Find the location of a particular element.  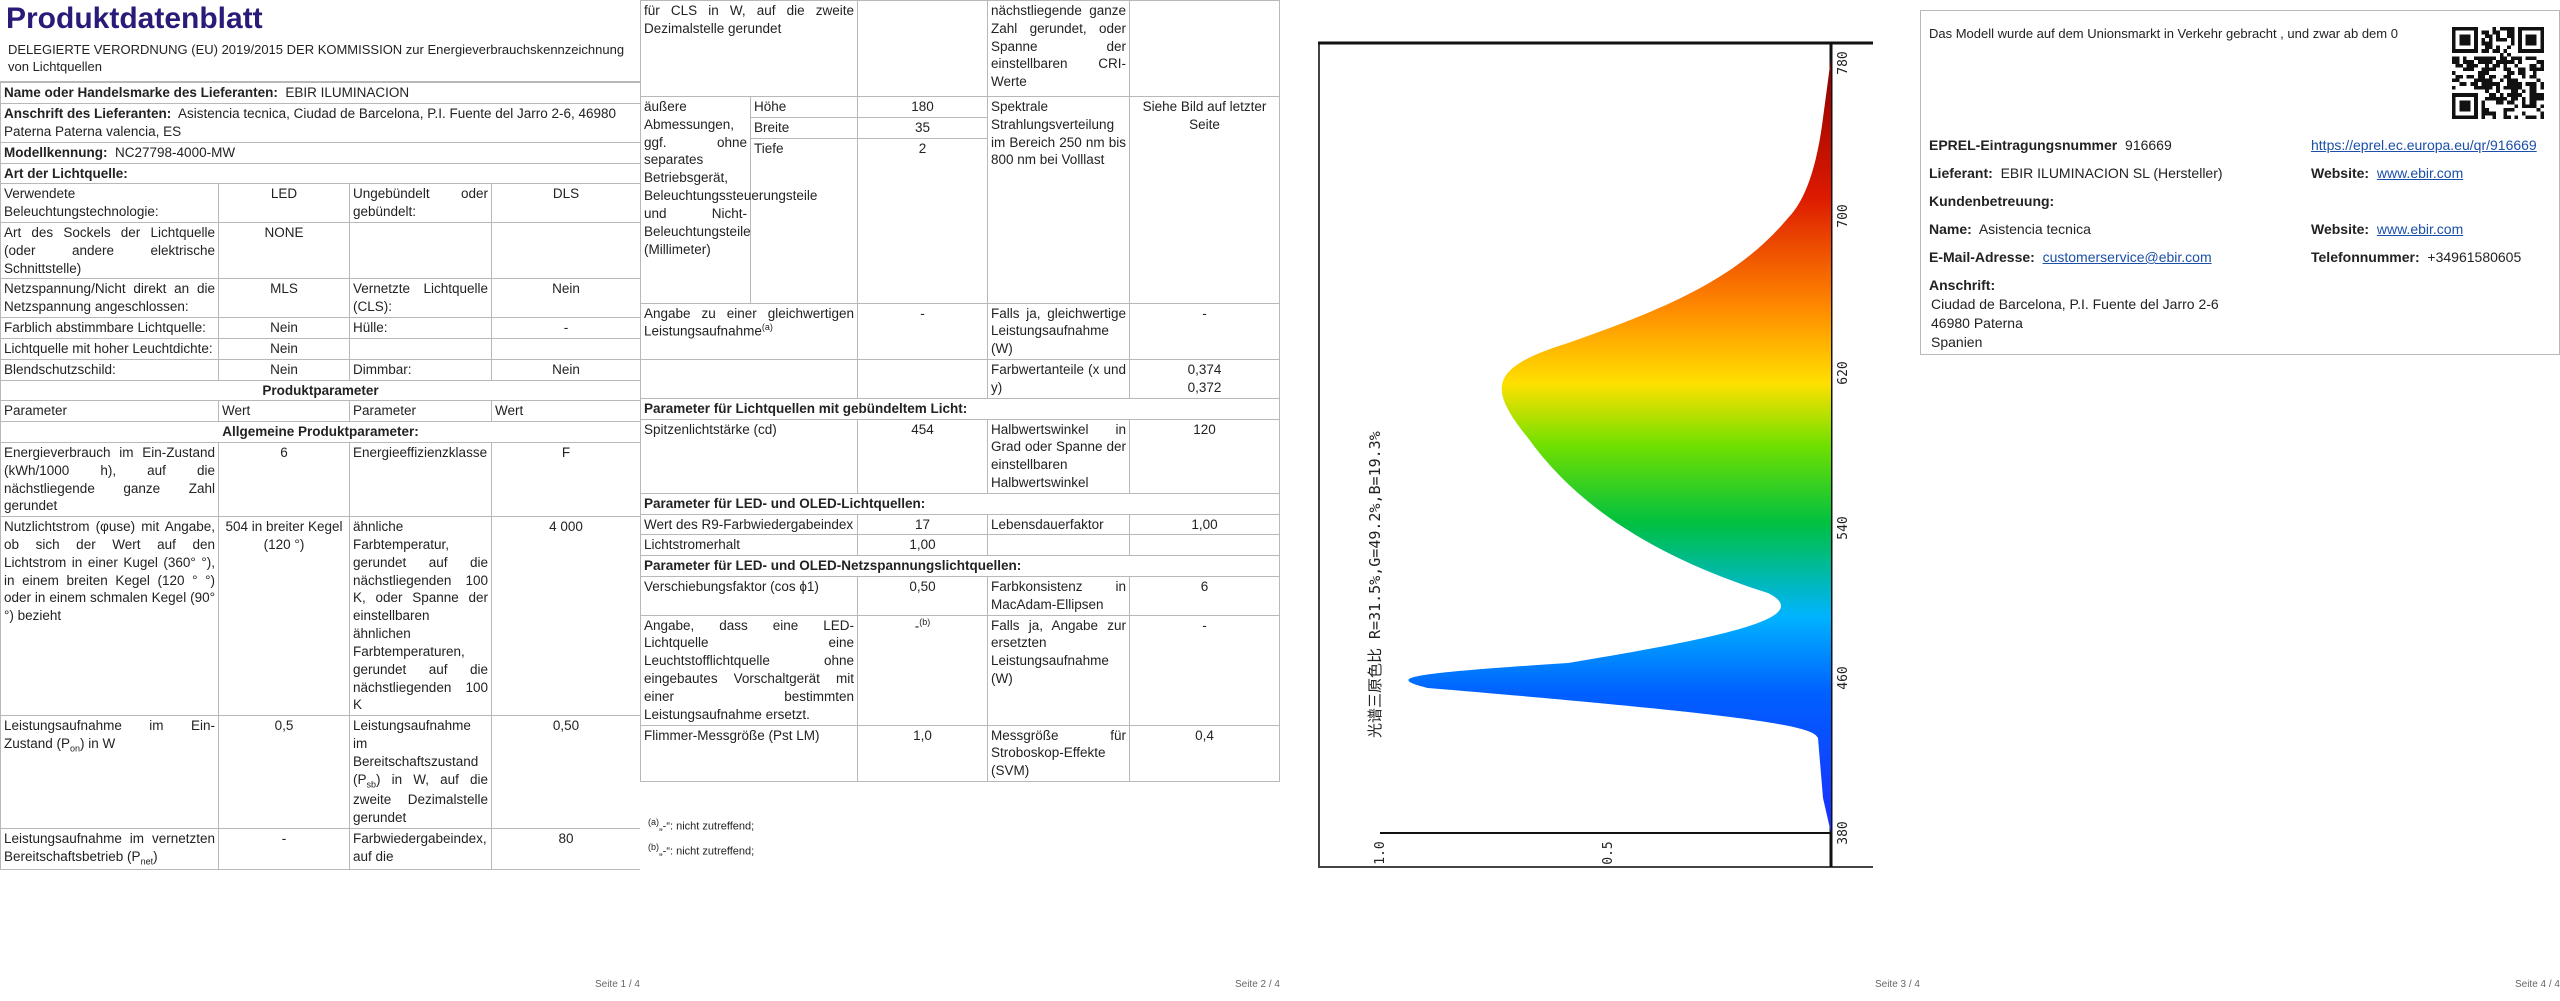

source-type-heading: Art der Lichtquelle: is located at coordinates (320, 173).